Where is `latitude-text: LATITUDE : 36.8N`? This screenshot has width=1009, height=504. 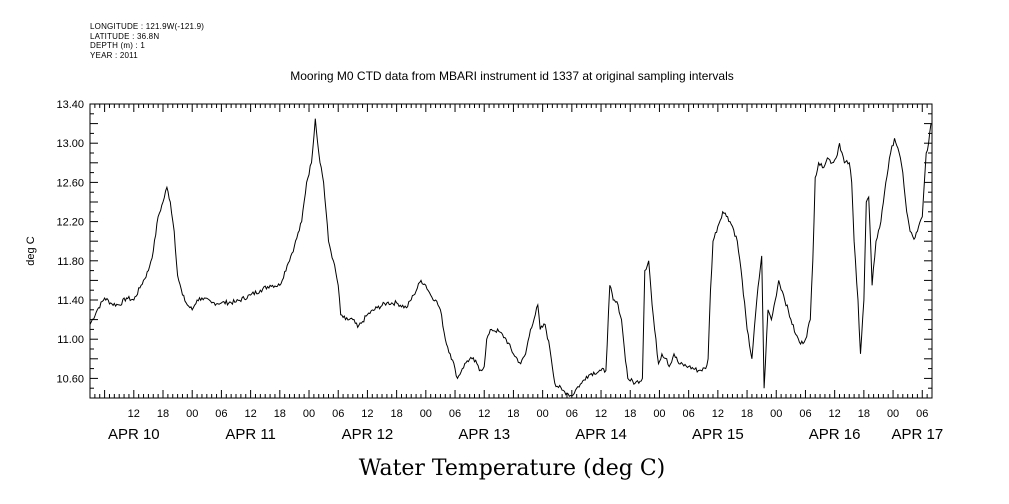
latitude-text: LATITUDE : 36.8N is located at coordinates (125, 36).